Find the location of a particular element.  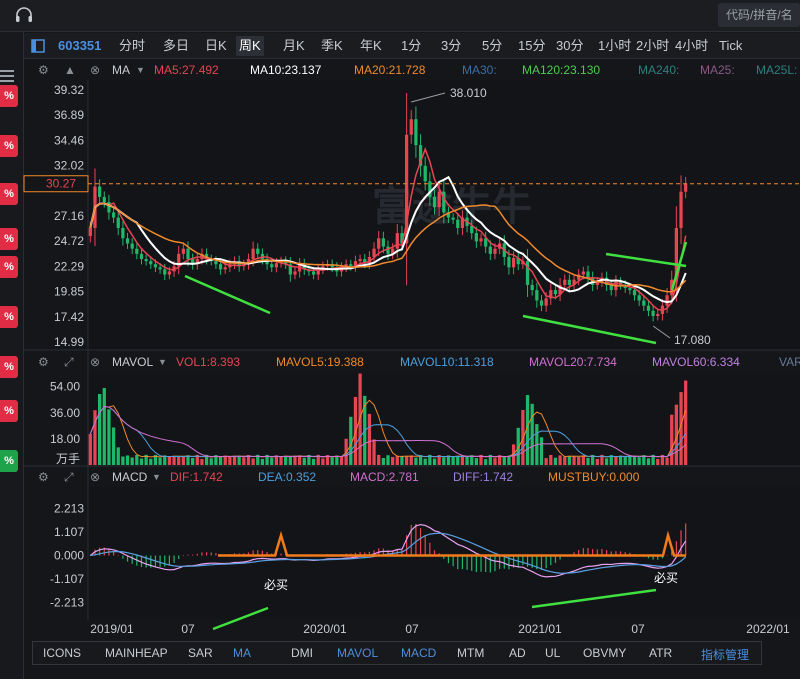

period-tab: 1小时 is located at coordinates (615, 45).